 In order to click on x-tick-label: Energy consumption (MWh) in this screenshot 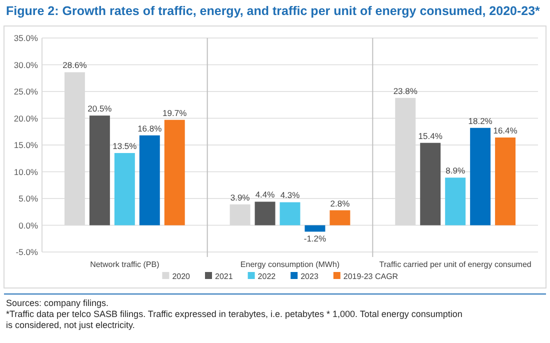, I will do `click(290, 264)`.